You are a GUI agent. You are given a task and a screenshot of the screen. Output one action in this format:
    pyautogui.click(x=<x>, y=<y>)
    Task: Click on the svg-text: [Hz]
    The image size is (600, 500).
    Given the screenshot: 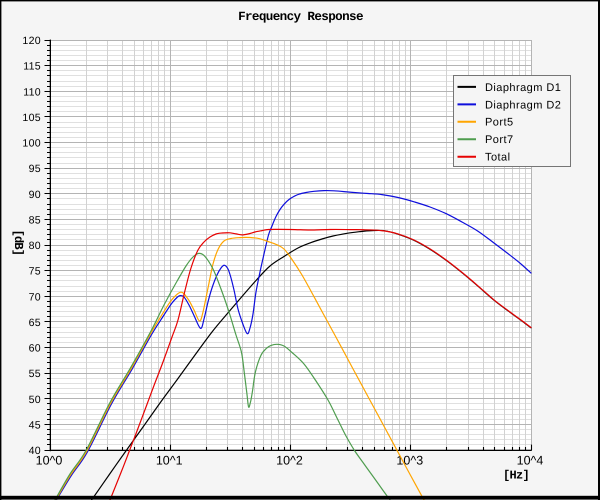 What is the action you would take?
    pyautogui.click(x=516, y=476)
    